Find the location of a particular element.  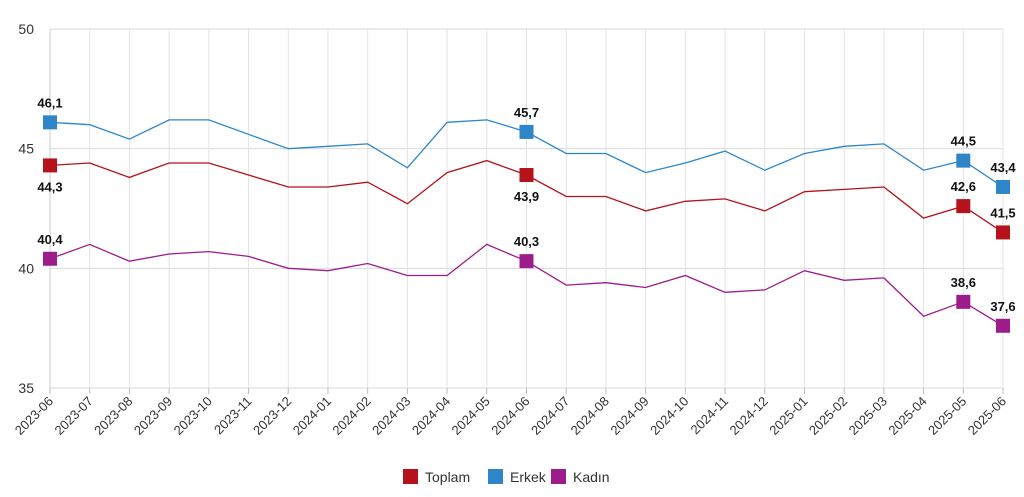

x-tick-label: 2025-03 is located at coordinates (868, 416).